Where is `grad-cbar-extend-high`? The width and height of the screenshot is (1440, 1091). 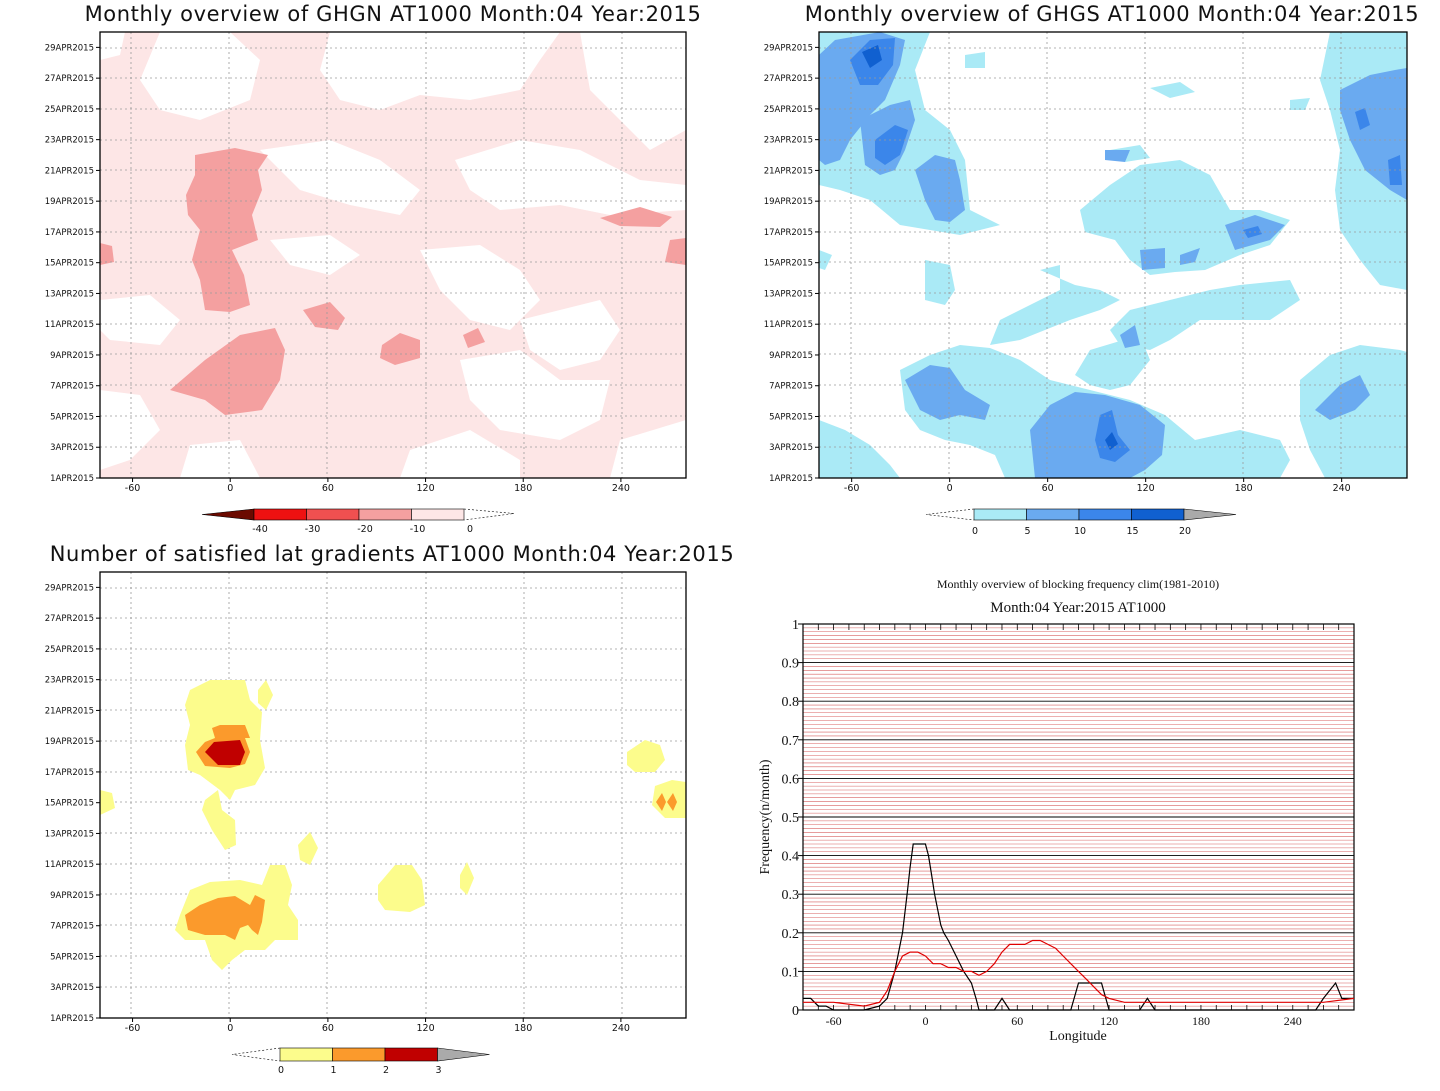
grad-cbar-extend-high is located at coordinates (463, 1054).